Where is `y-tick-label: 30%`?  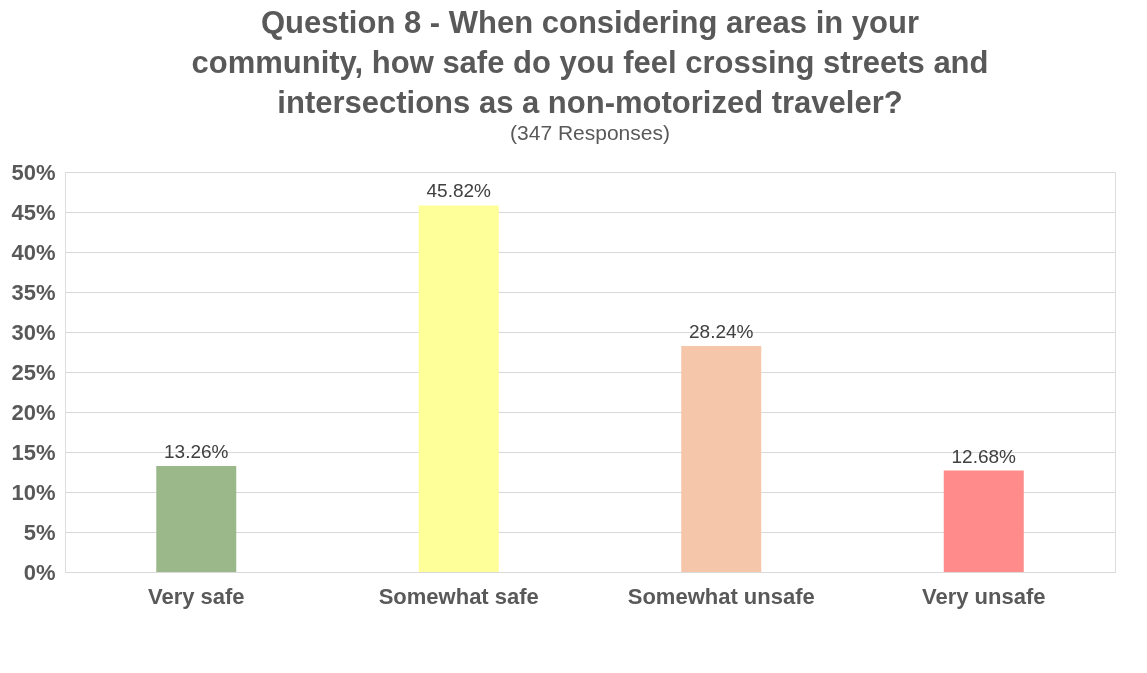 y-tick-label: 30% is located at coordinates (33, 332).